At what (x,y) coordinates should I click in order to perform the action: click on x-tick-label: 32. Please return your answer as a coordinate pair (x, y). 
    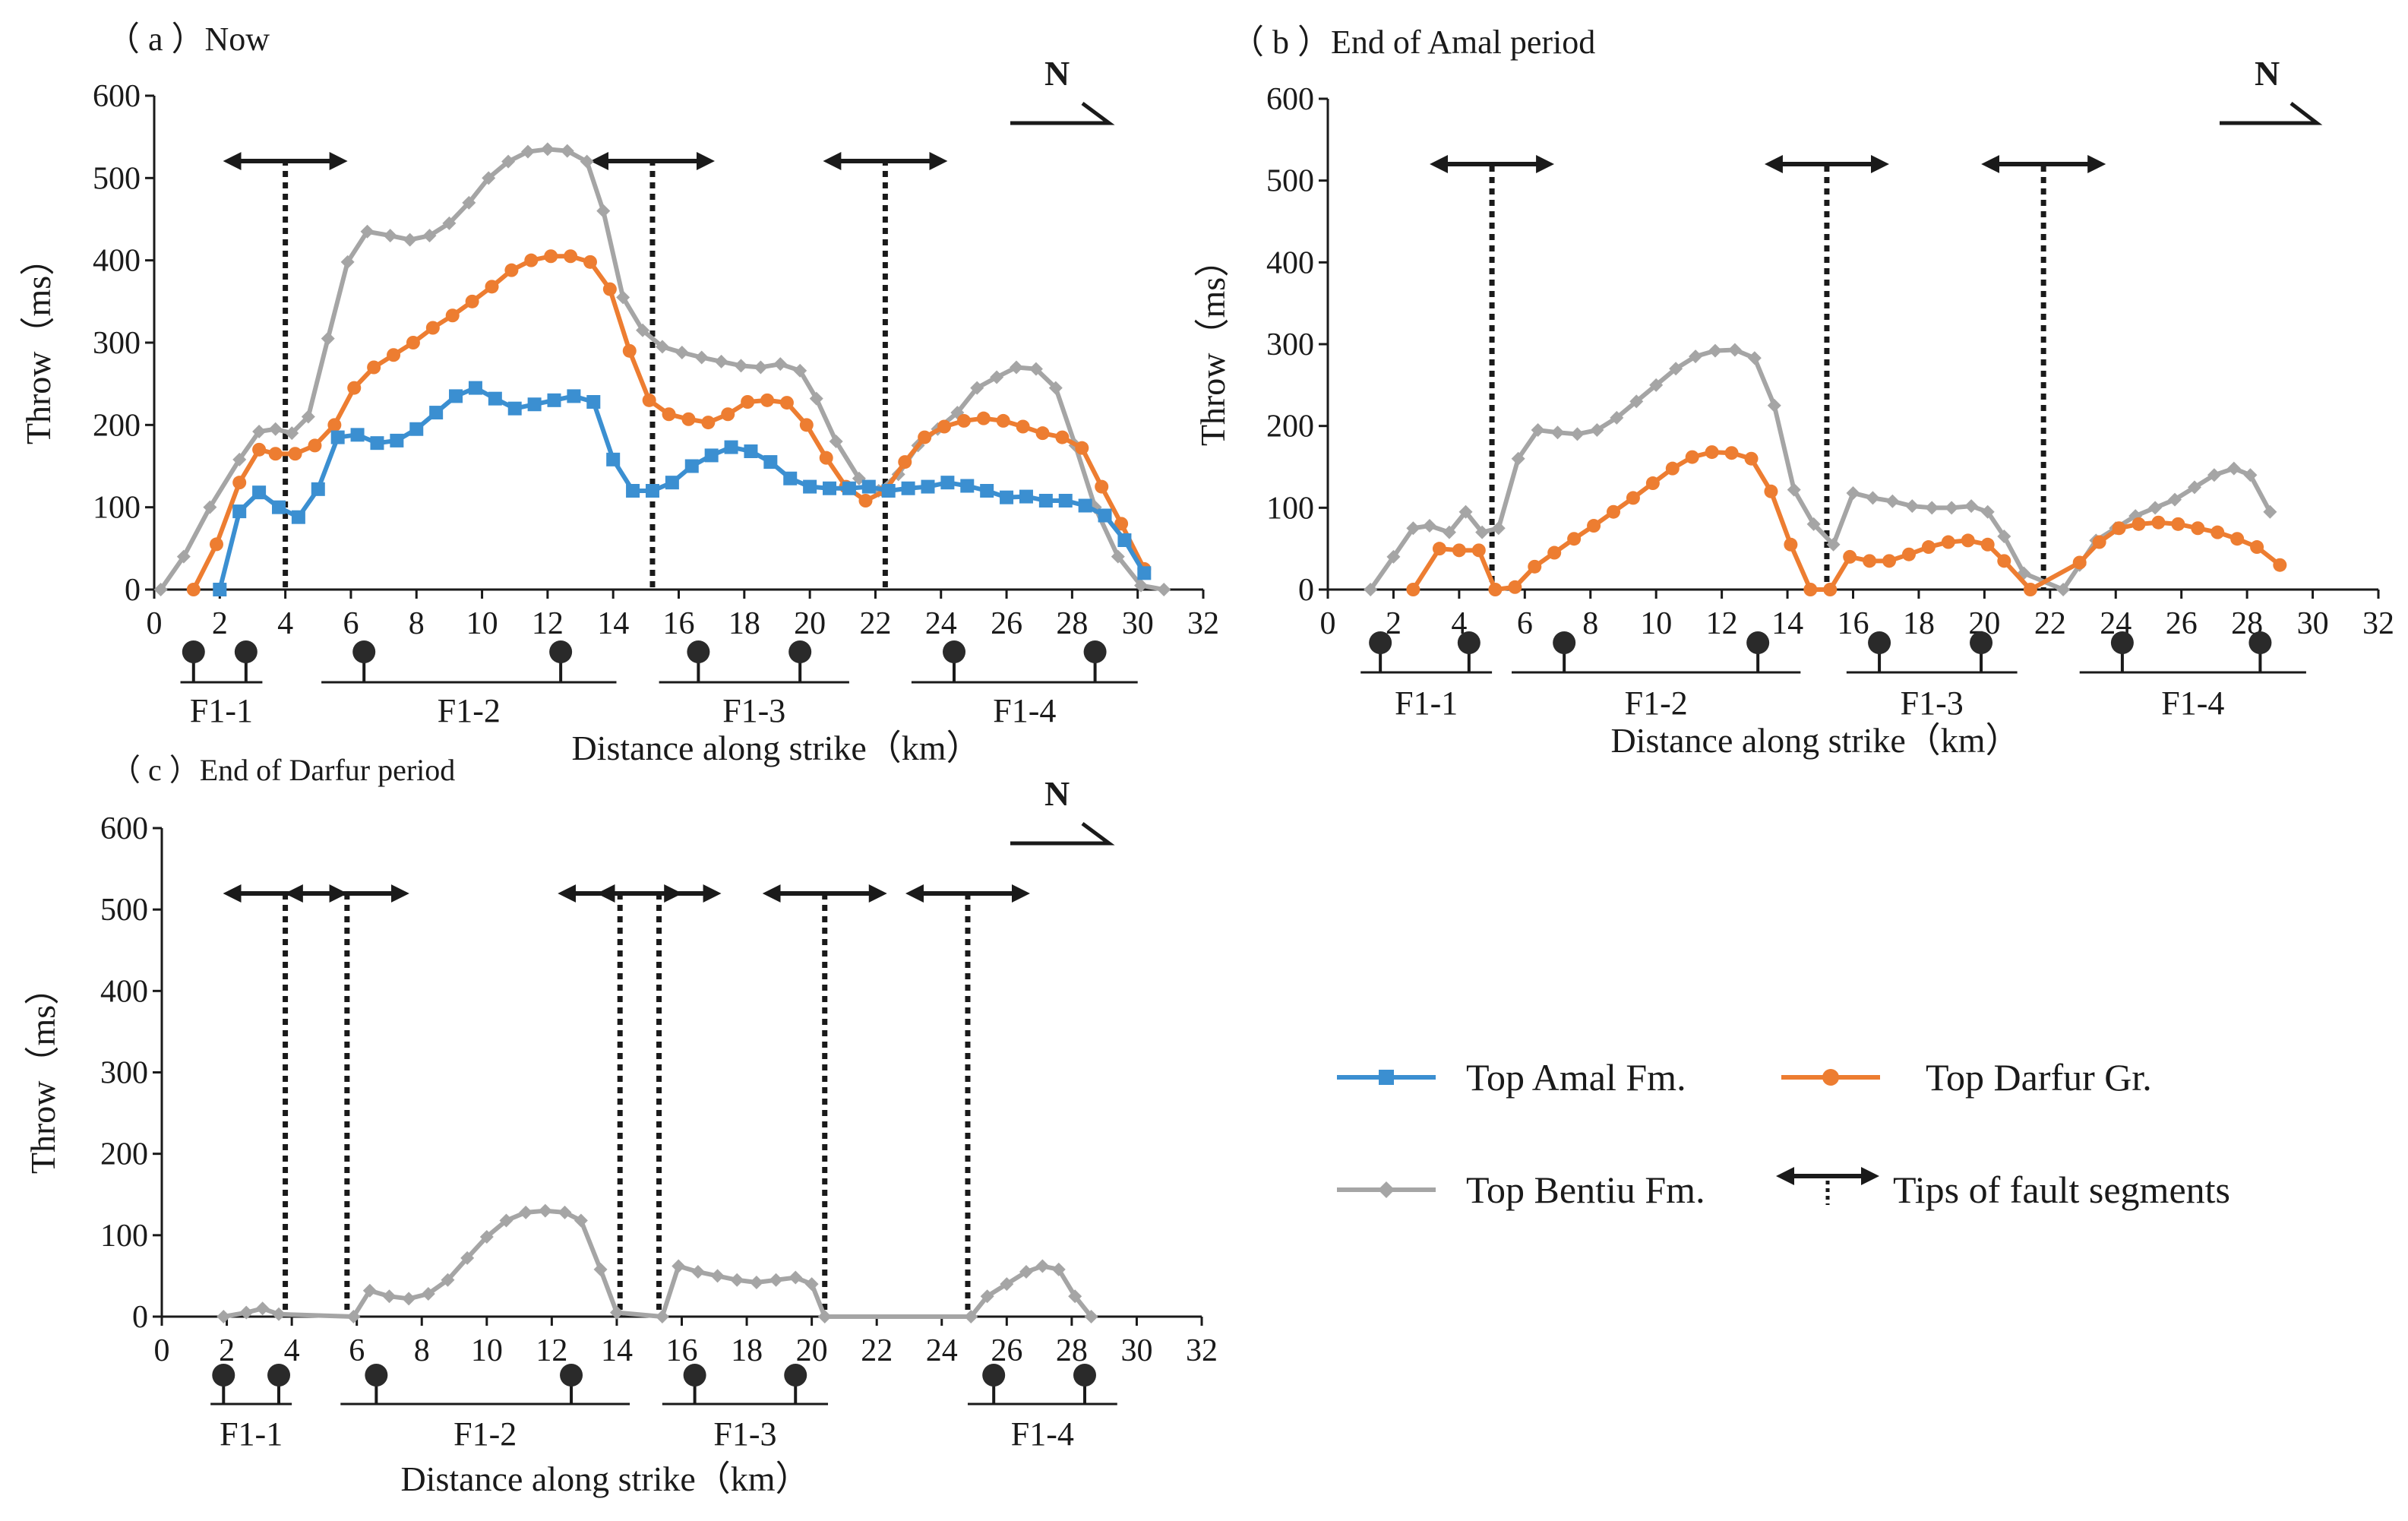
    Looking at the image, I should click on (1203, 623).